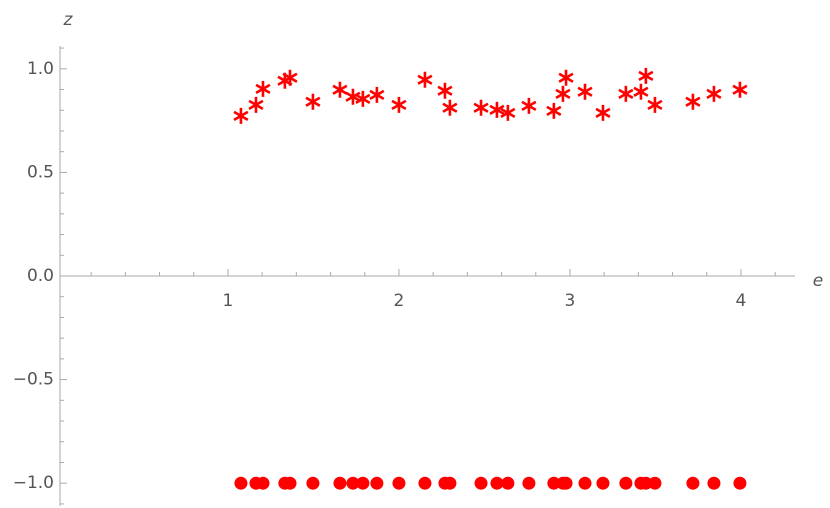 Image resolution: width=830 pixels, height=508 pixels. I want to click on y-tick-label: 0.0, so click(40, 276).